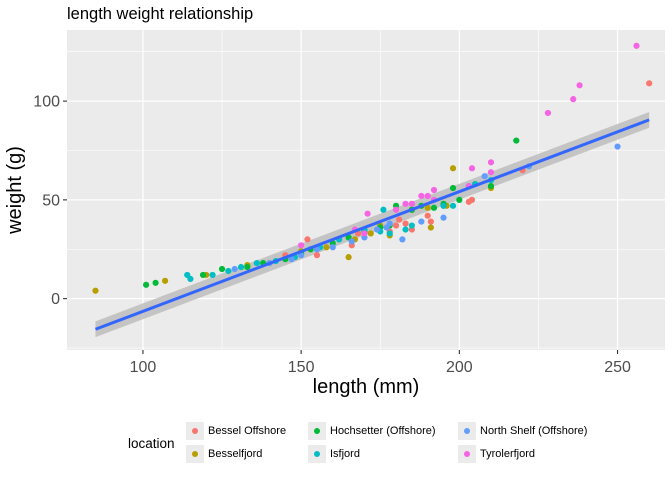 The image size is (672, 480). I want to click on legend-label: North Shelf (Offshore), so click(534, 431).